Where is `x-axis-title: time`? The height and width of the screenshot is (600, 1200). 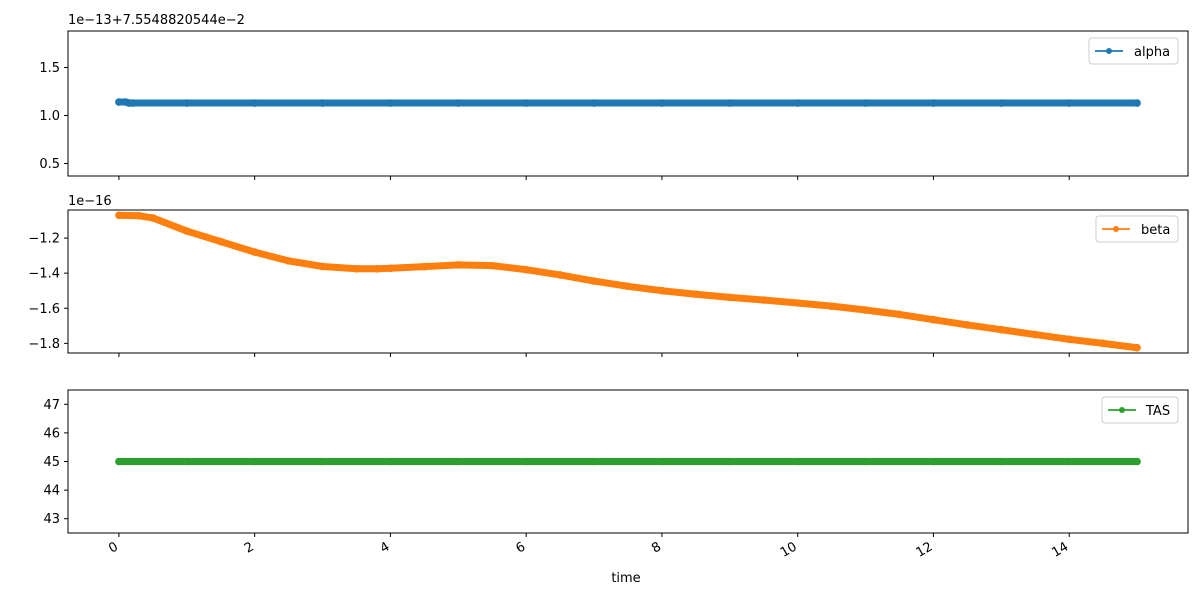
x-axis-title: time is located at coordinates (625, 578).